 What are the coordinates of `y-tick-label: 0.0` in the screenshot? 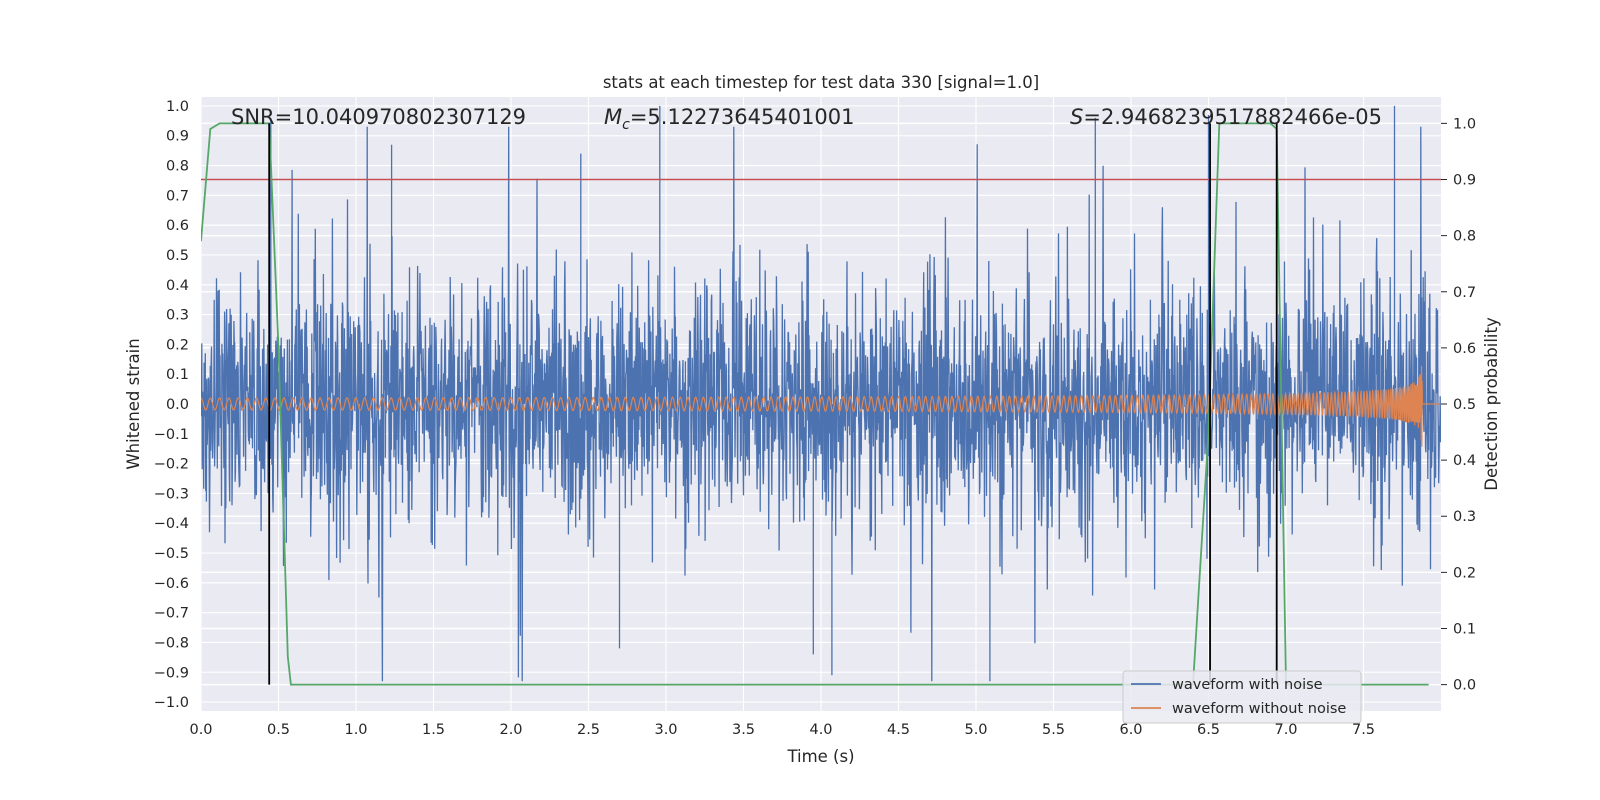 It's located at (177, 405).